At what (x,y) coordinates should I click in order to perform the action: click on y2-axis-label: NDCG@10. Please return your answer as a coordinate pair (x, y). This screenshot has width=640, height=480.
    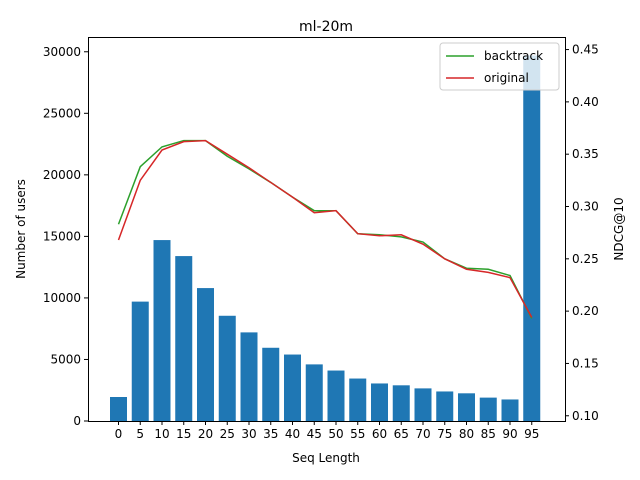
    Looking at the image, I should click on (619, 228).